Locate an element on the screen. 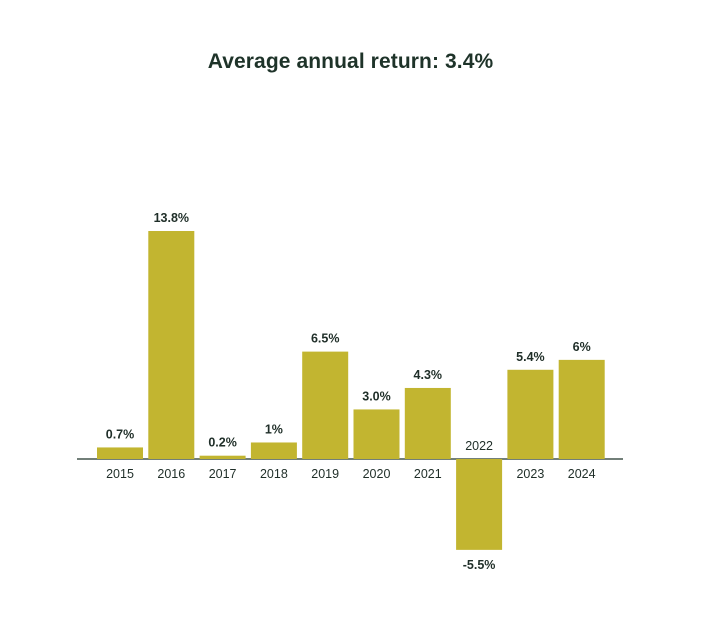 This screenshot has width=701, height=641. bar-2022 is located at coordinates (479, 504).